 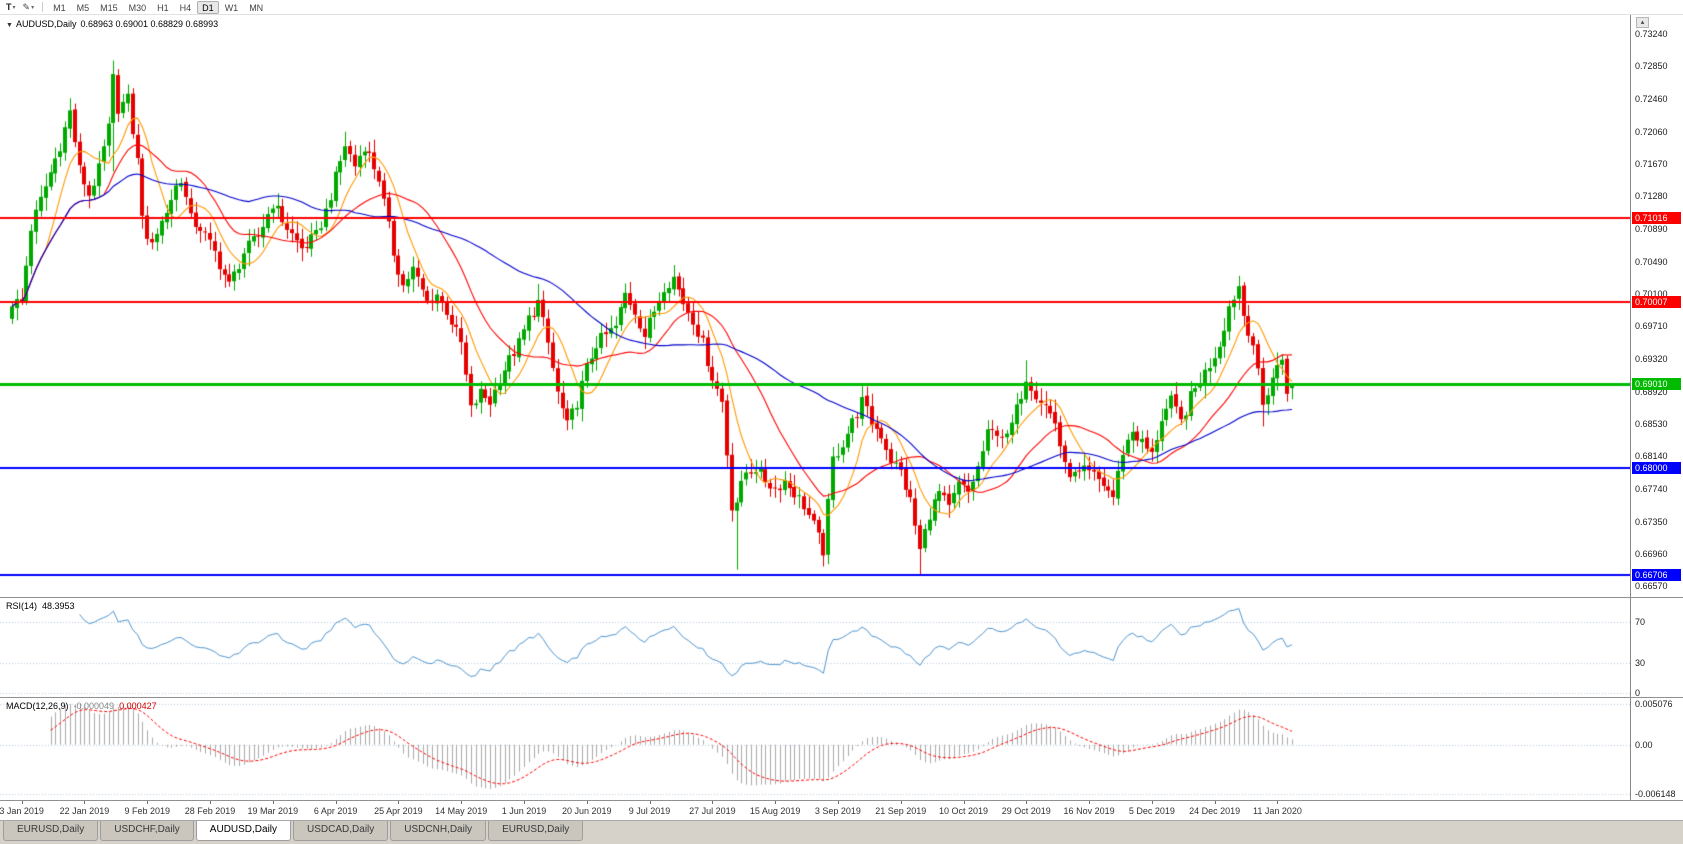 What do you see at coordinates (273, 811) in the screenshot?
I see `date-label: 19 Mar 2019` at bounding box center [273, 811].